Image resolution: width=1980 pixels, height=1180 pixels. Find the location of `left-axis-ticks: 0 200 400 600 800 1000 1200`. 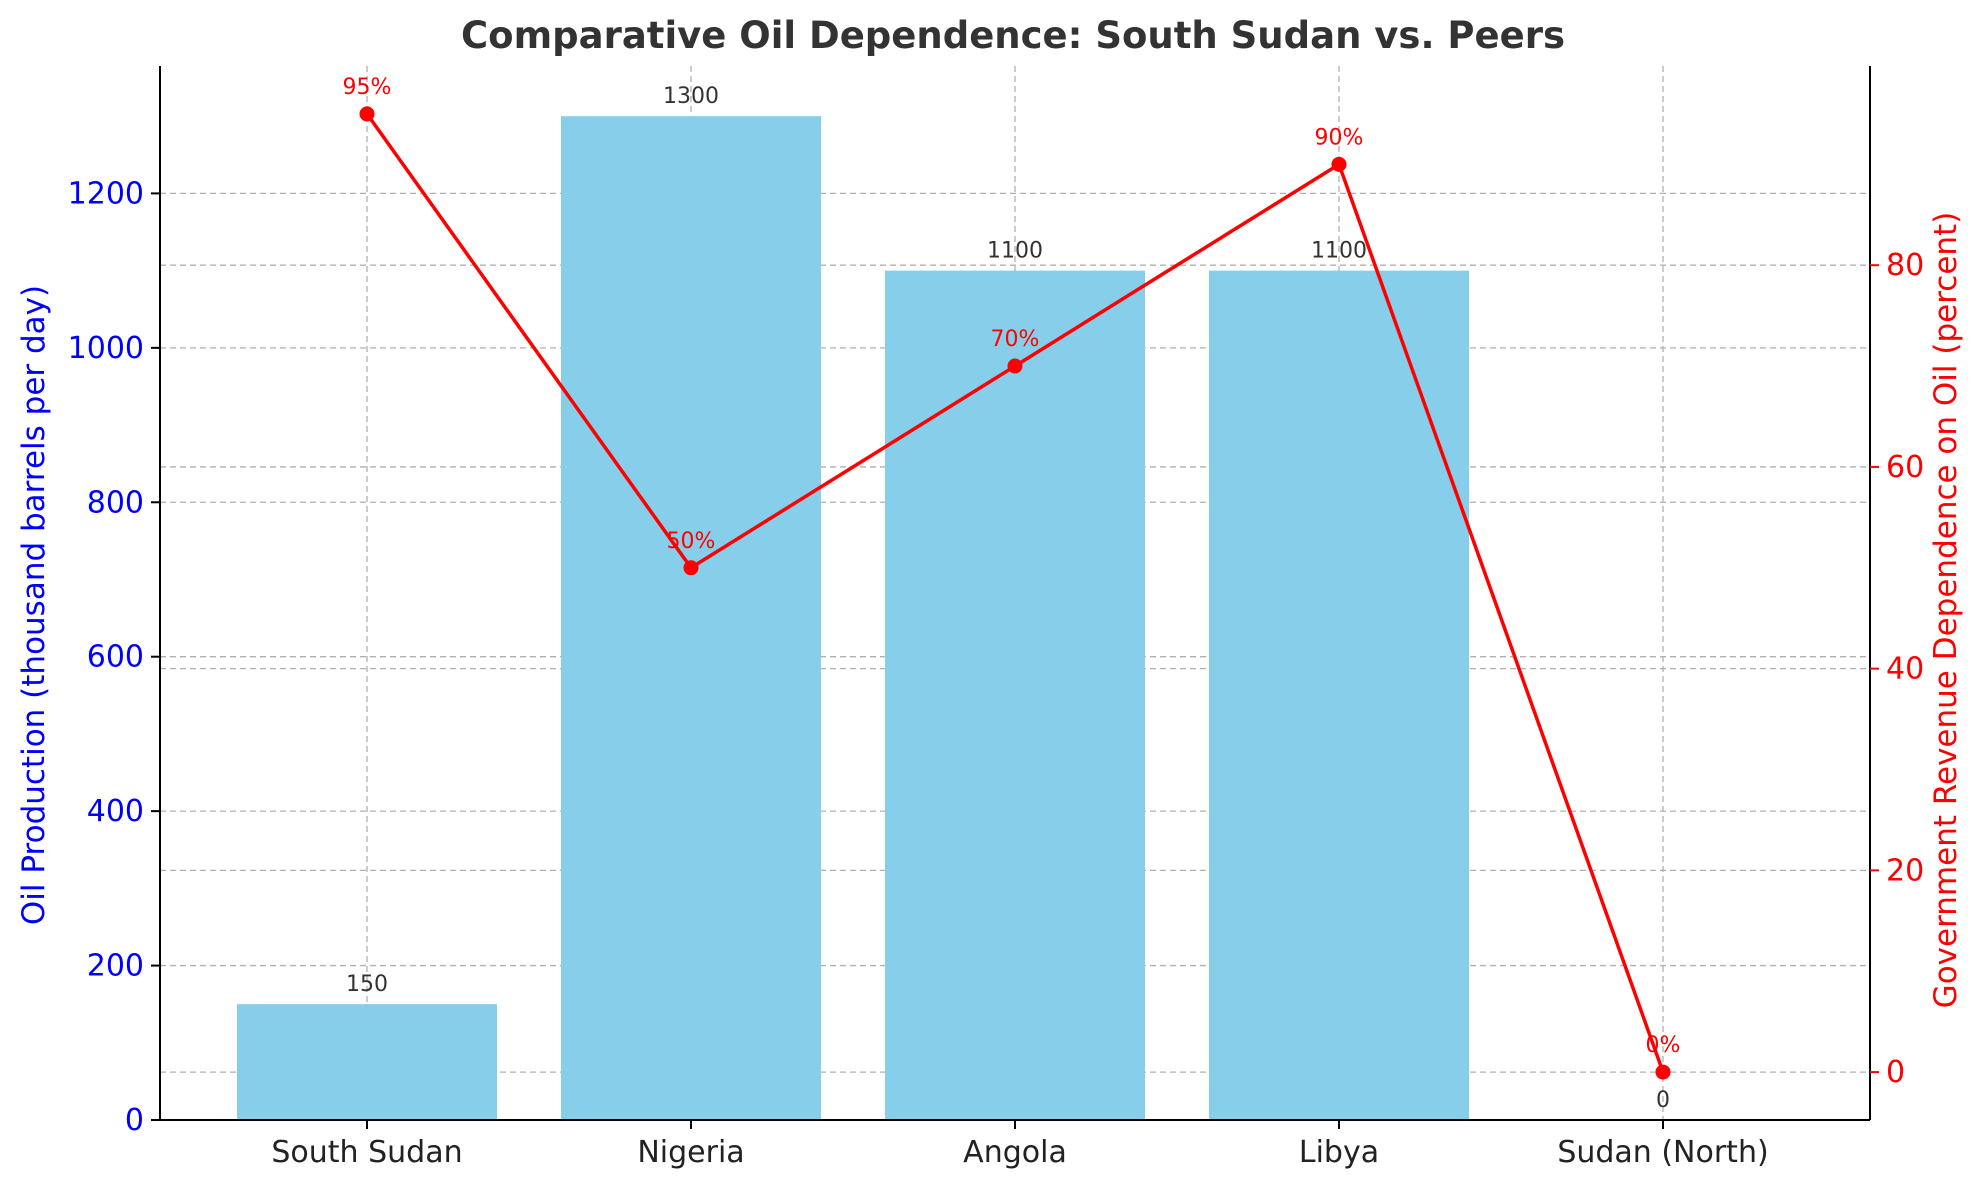

left-axis-ticks: 0 200 400 600 800 1000 1200 is located at coordinates (114, 657).